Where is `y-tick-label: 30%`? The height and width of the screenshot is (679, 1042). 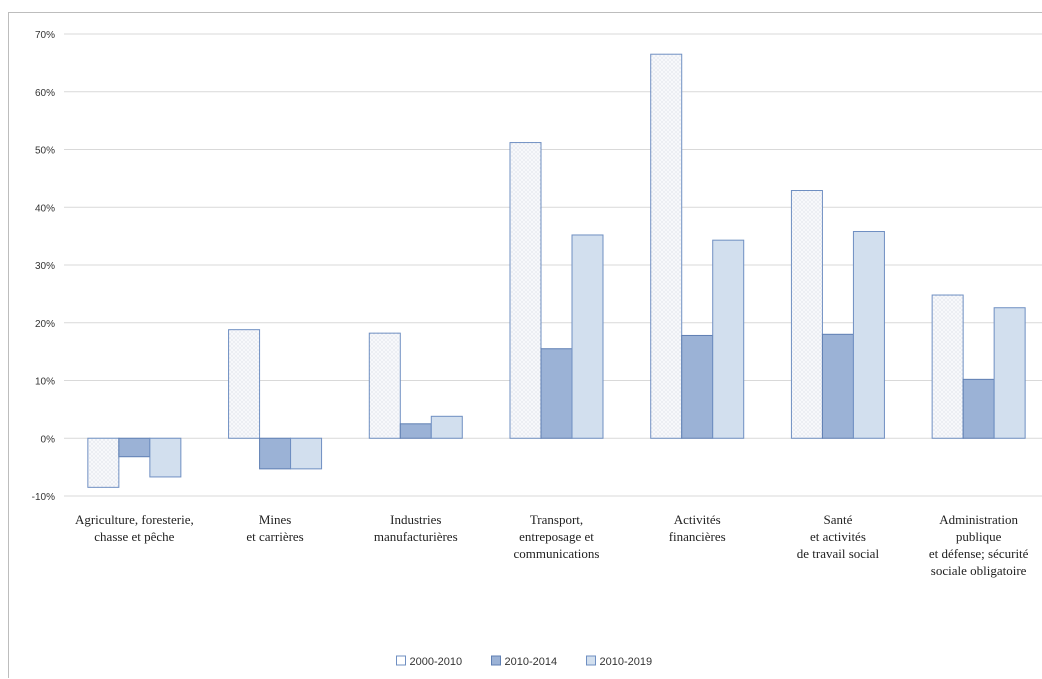 y-tick-label: 30% is located at coordinates (45, 266).